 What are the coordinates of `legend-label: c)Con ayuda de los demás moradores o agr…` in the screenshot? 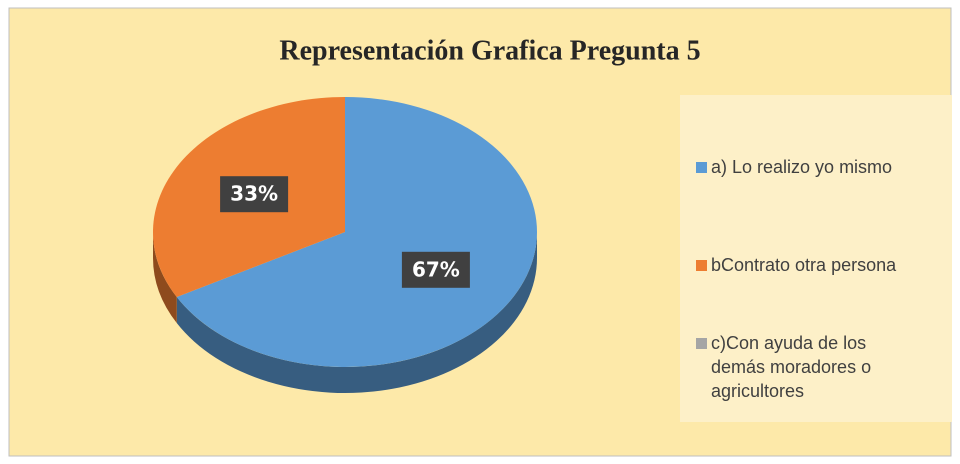 It's located at (791, 367).